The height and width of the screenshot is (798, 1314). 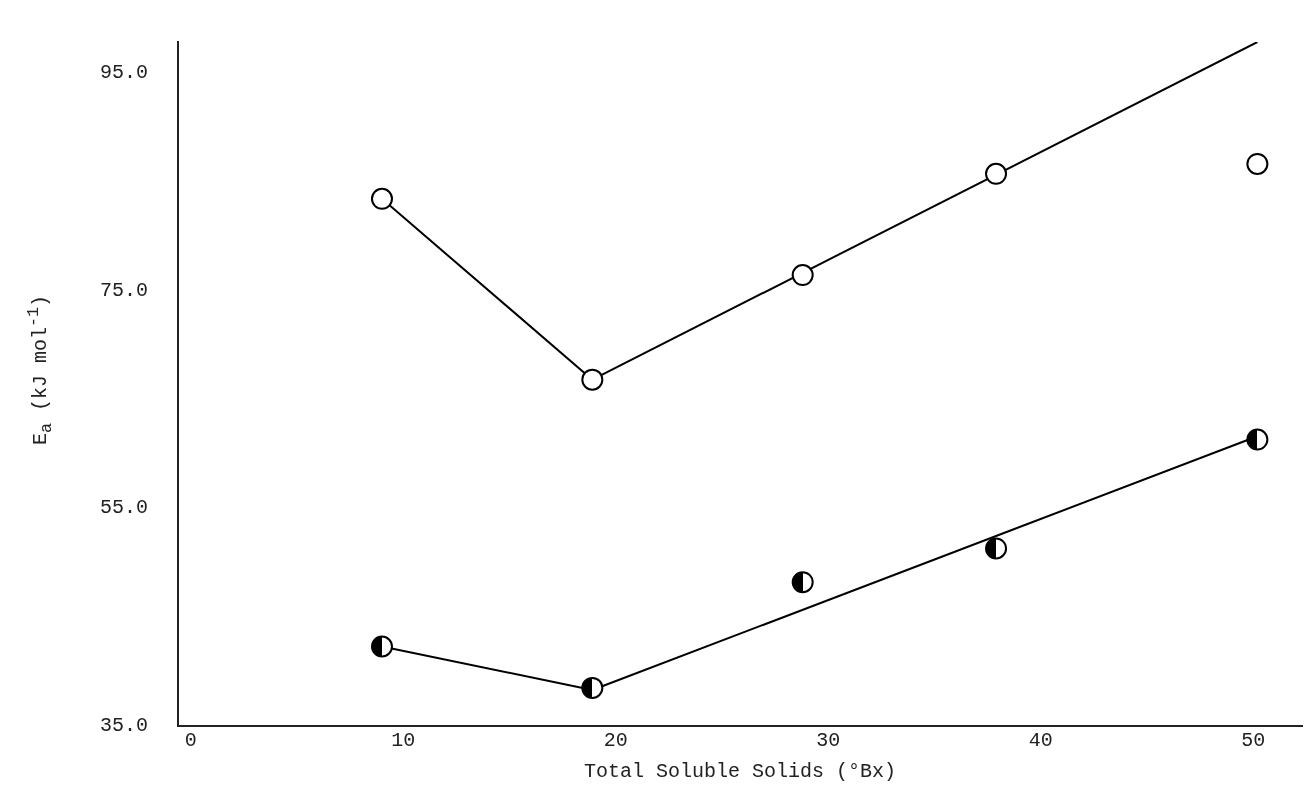 What do you see at coordinates (124, 290) in the screenshot?
I see `y-tick-label: 75.0` at bounding box center [124, 290].